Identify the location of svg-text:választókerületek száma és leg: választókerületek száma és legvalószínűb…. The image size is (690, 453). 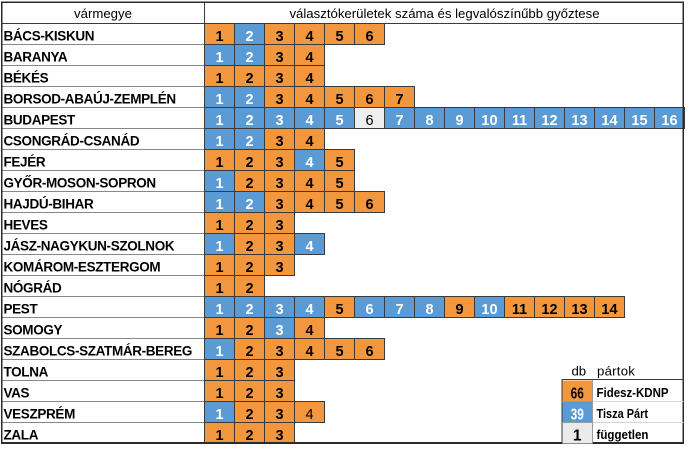
(444, 13).